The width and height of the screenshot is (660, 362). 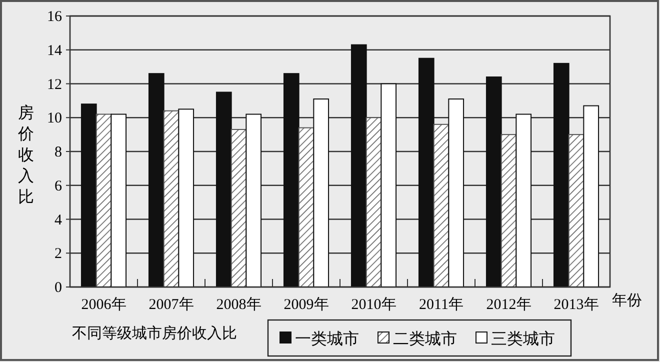 What do you see at coordinates (54, 50) in the screenshot?
I see `y-tick-label: 14` at bounding box center [54, 50].